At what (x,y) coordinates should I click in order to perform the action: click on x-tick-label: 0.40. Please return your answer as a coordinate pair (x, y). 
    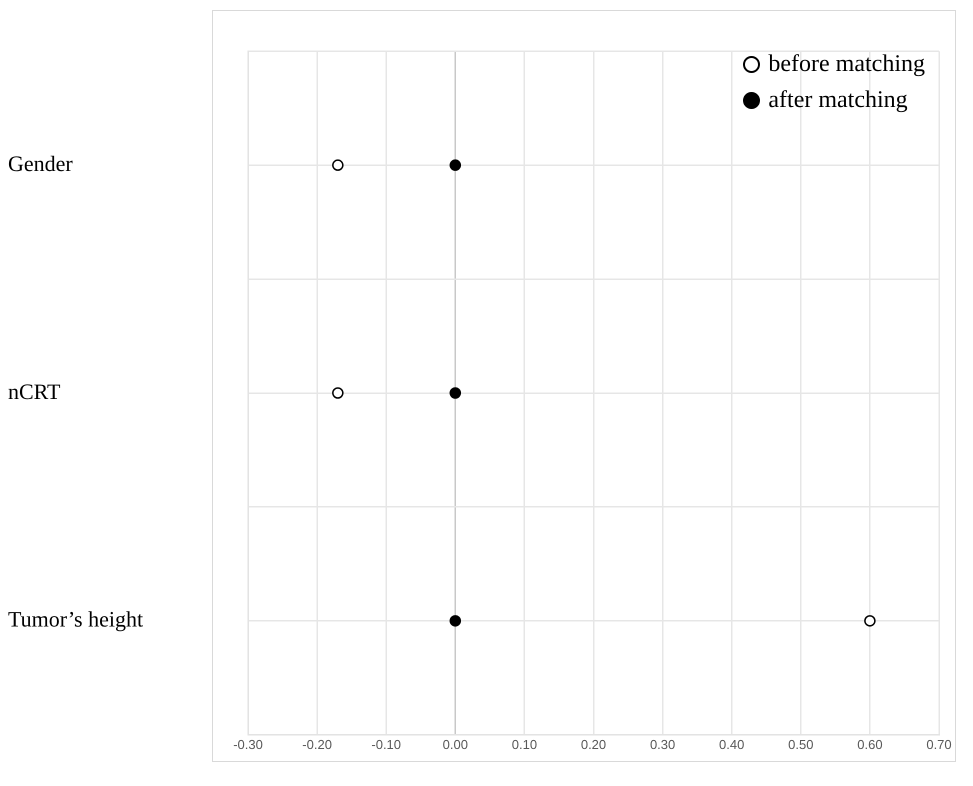
    Looking at the image, I should click on (731, 744).